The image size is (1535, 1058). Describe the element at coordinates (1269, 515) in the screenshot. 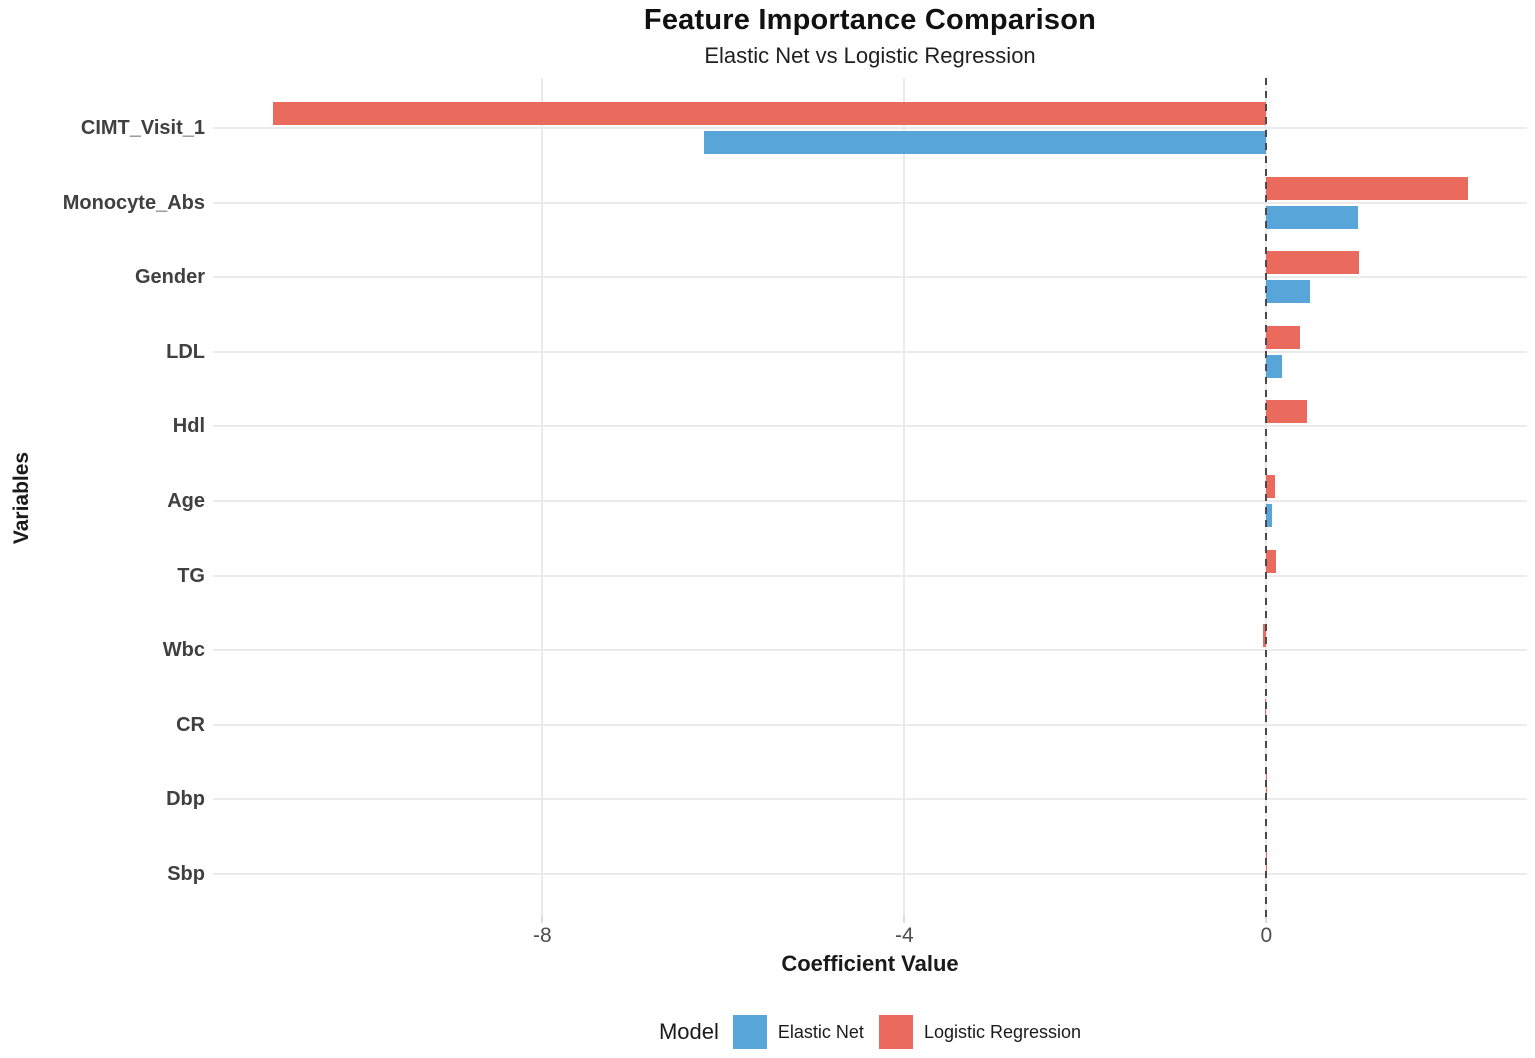

I see `bar-elastic-net-age` at that location.